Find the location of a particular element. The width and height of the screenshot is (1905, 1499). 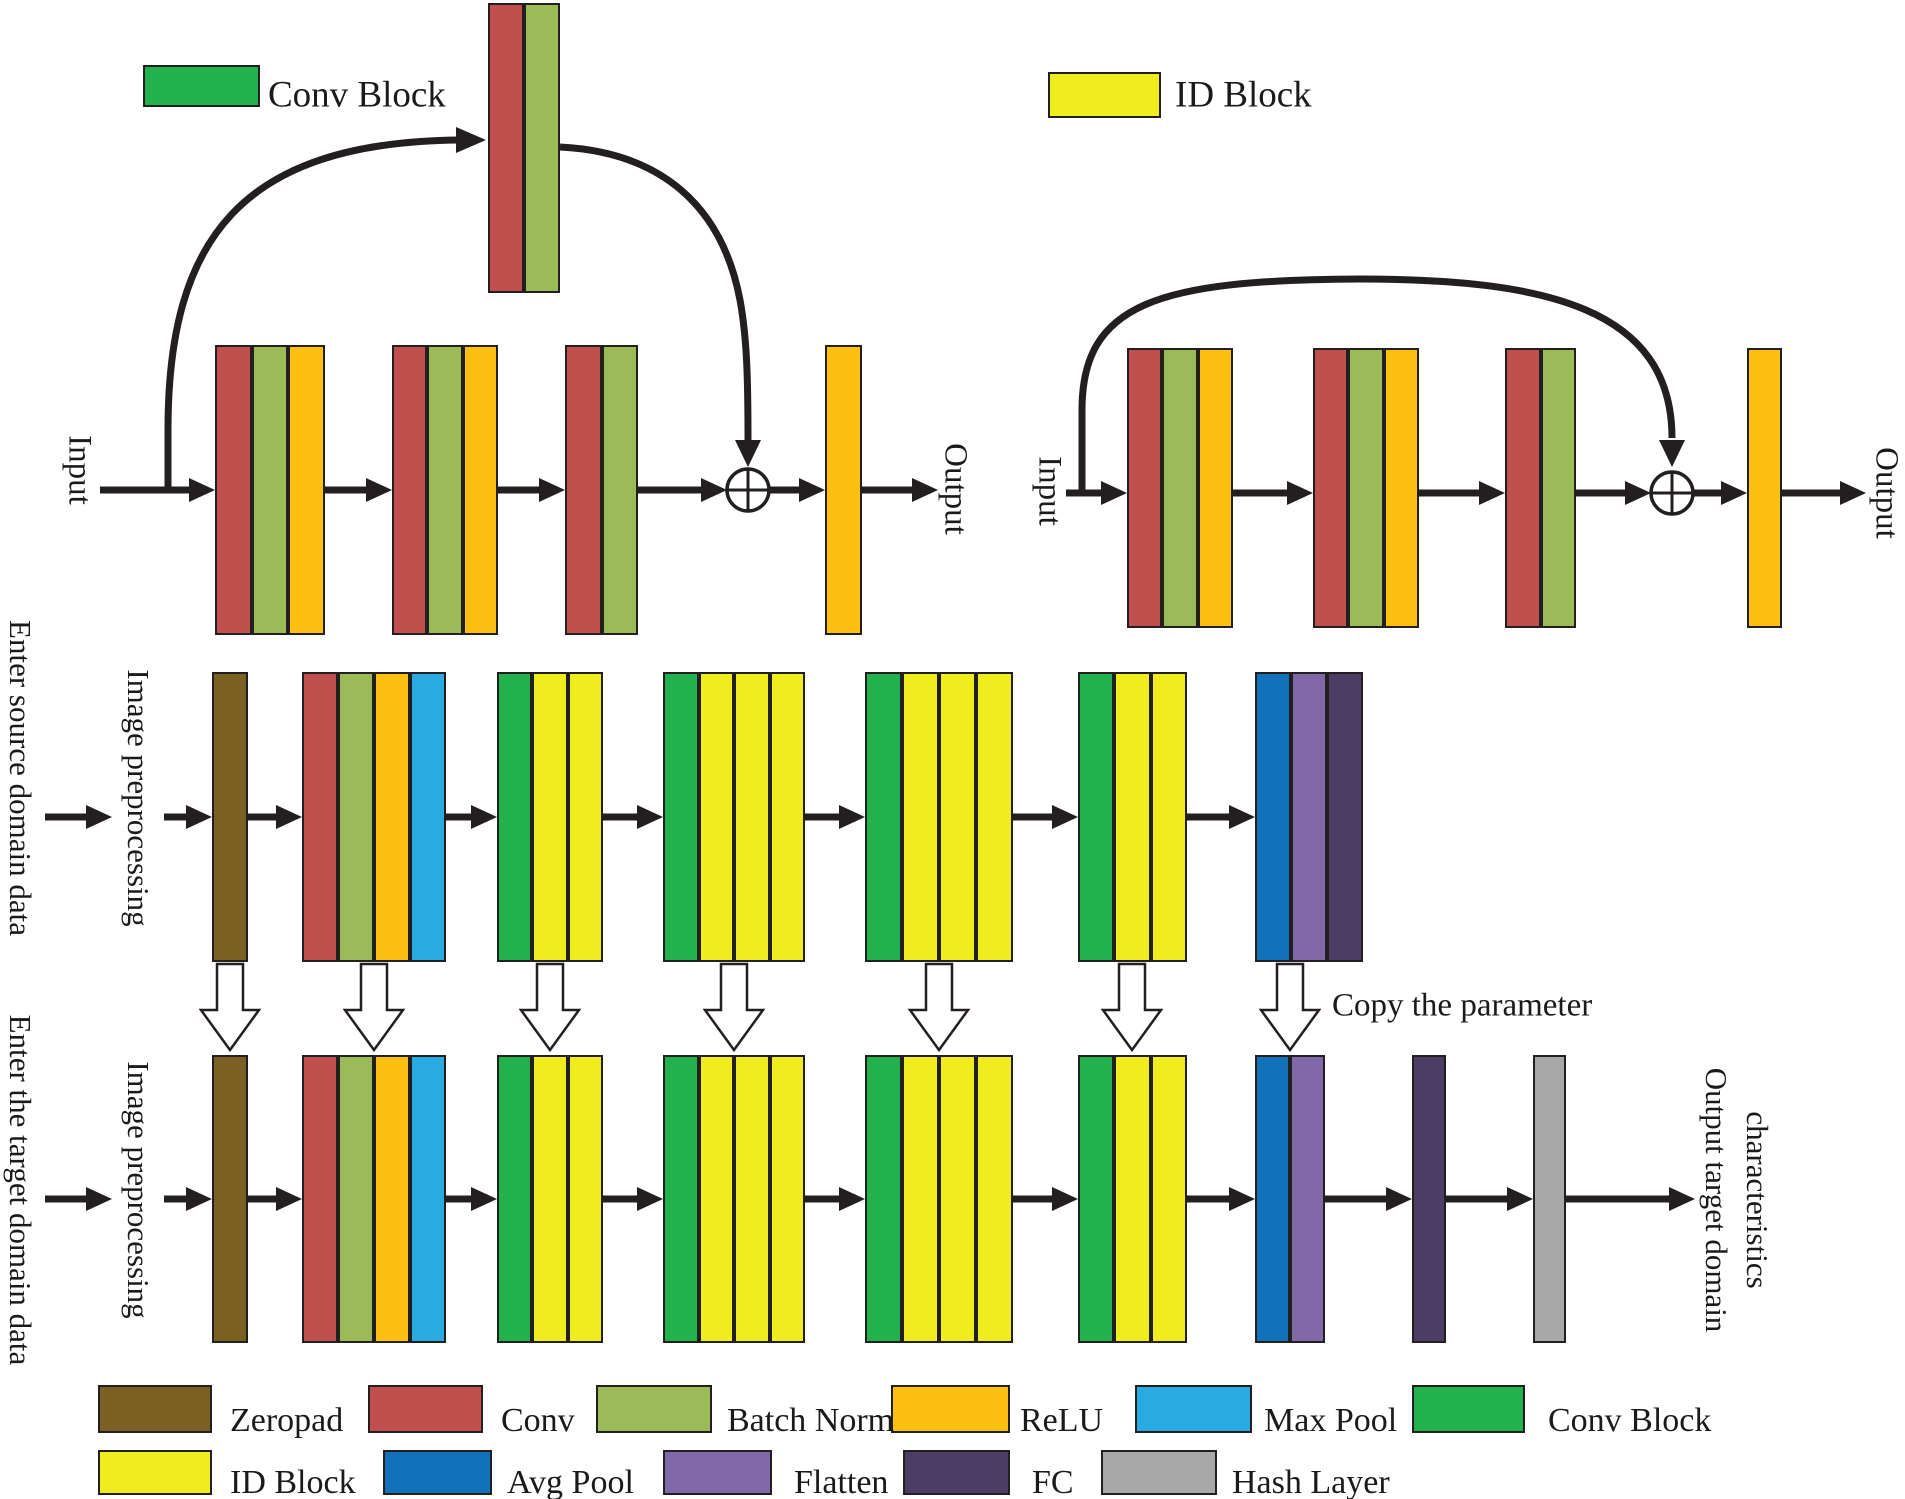

target-flow-arrow-6-head is located at coordinates (852, 1199).